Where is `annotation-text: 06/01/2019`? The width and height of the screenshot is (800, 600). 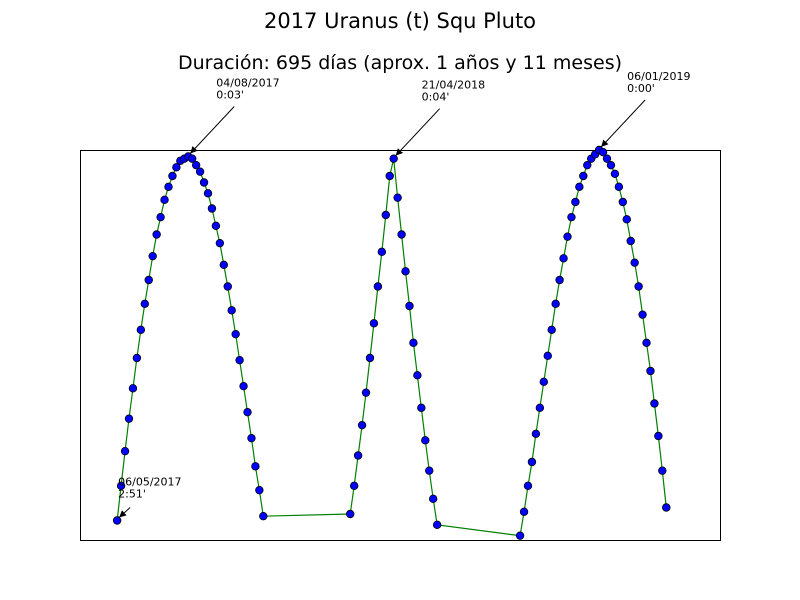
annotation-text: 06/01/2019 is located at coordinates (658, 76).